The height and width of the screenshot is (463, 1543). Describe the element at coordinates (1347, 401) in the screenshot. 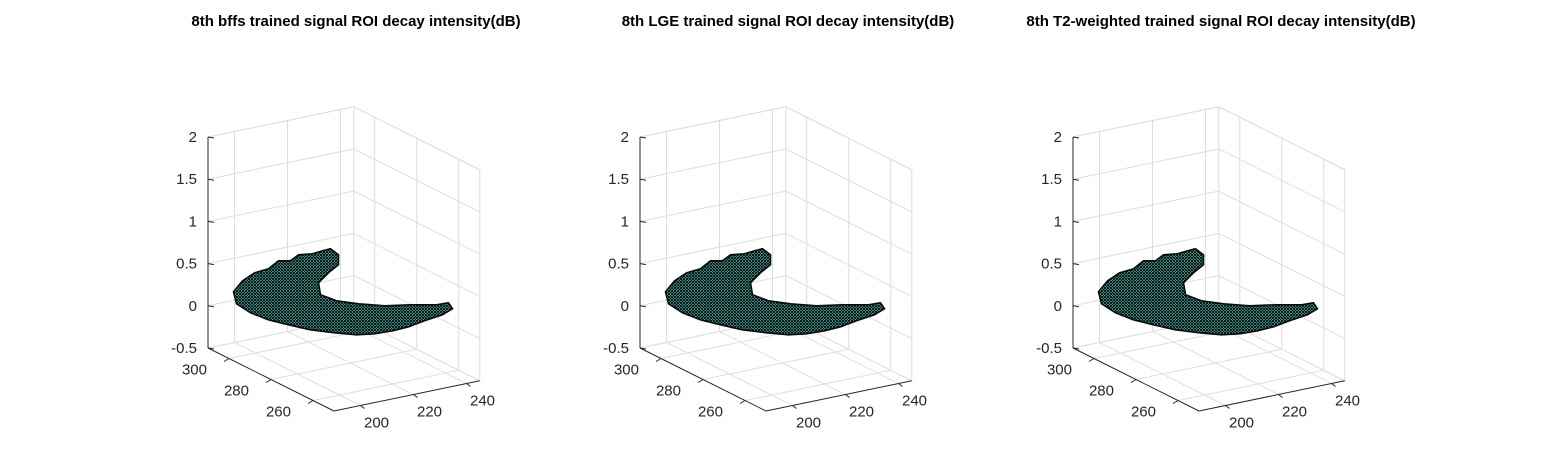

I see `x-tick-label: 240` at that location.